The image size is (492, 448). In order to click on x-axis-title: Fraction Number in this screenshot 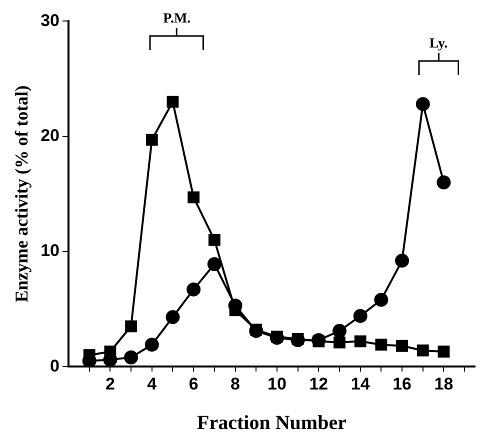, I will do `click(272, 423)`.